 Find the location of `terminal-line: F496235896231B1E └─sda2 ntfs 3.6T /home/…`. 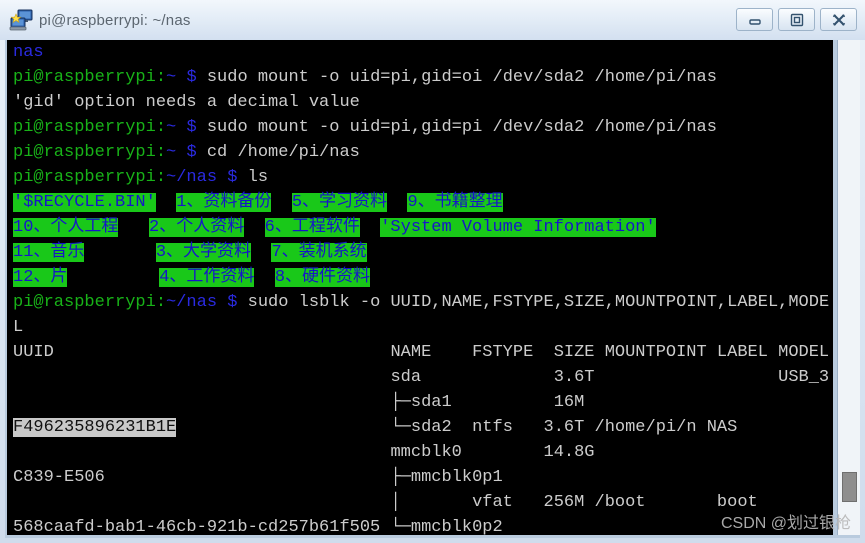

terminal-line: F496235896231B1E └─sda2 ntfs 3.6T /home/… is located at coordinates (423, 427).